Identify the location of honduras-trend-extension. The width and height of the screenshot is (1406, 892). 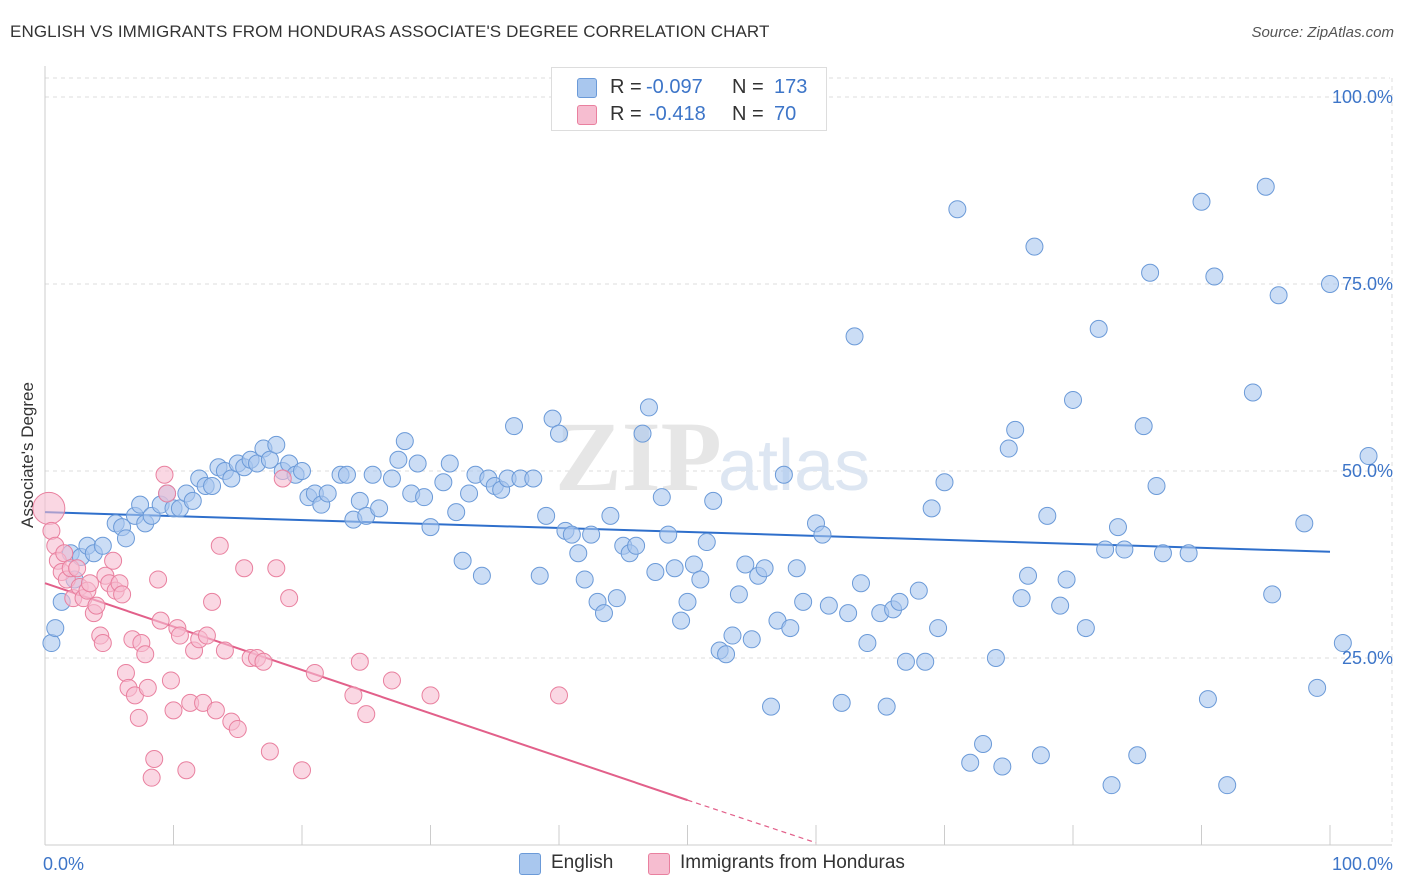
(752, 821).